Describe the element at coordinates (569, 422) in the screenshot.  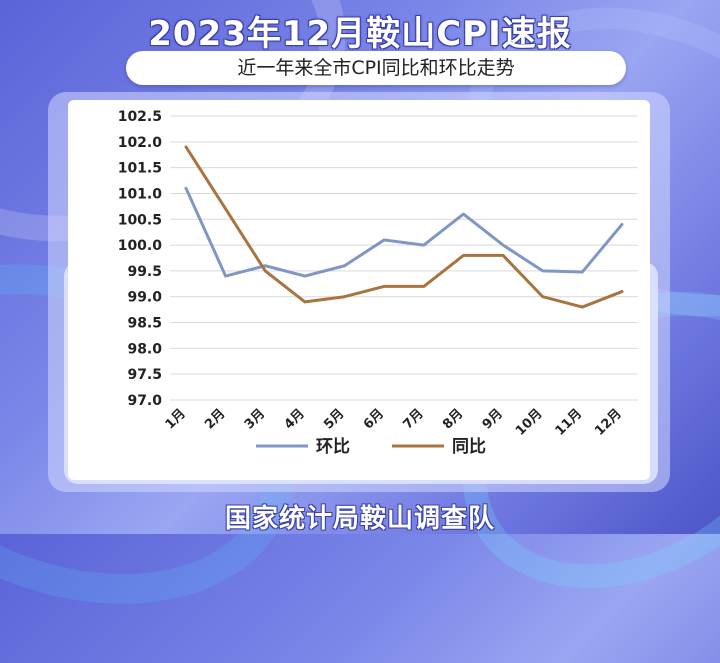
I see `x-tick-label: 11月` at that location.